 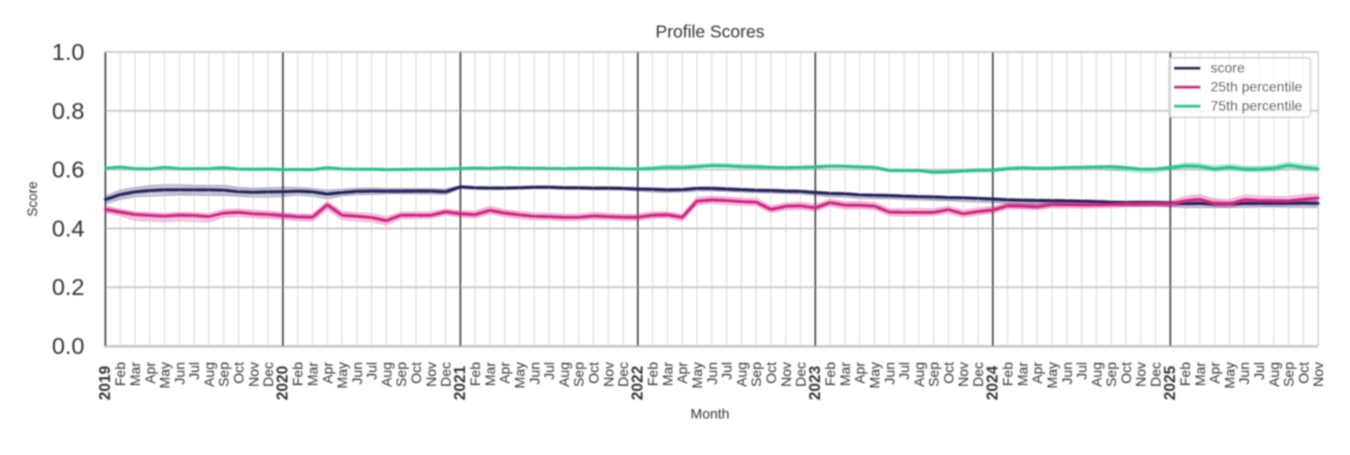 I want to click on svg-text: 2025, so click(x=1170, y=382).